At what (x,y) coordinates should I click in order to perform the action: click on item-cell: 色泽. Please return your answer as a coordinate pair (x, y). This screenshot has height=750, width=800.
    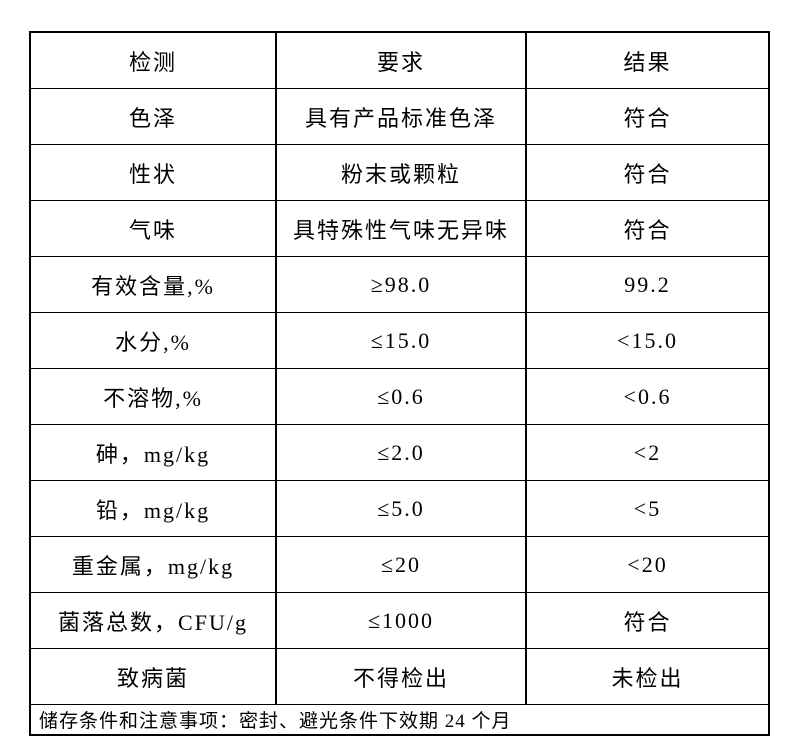
    Looking at the image, I should click on (153, 116).